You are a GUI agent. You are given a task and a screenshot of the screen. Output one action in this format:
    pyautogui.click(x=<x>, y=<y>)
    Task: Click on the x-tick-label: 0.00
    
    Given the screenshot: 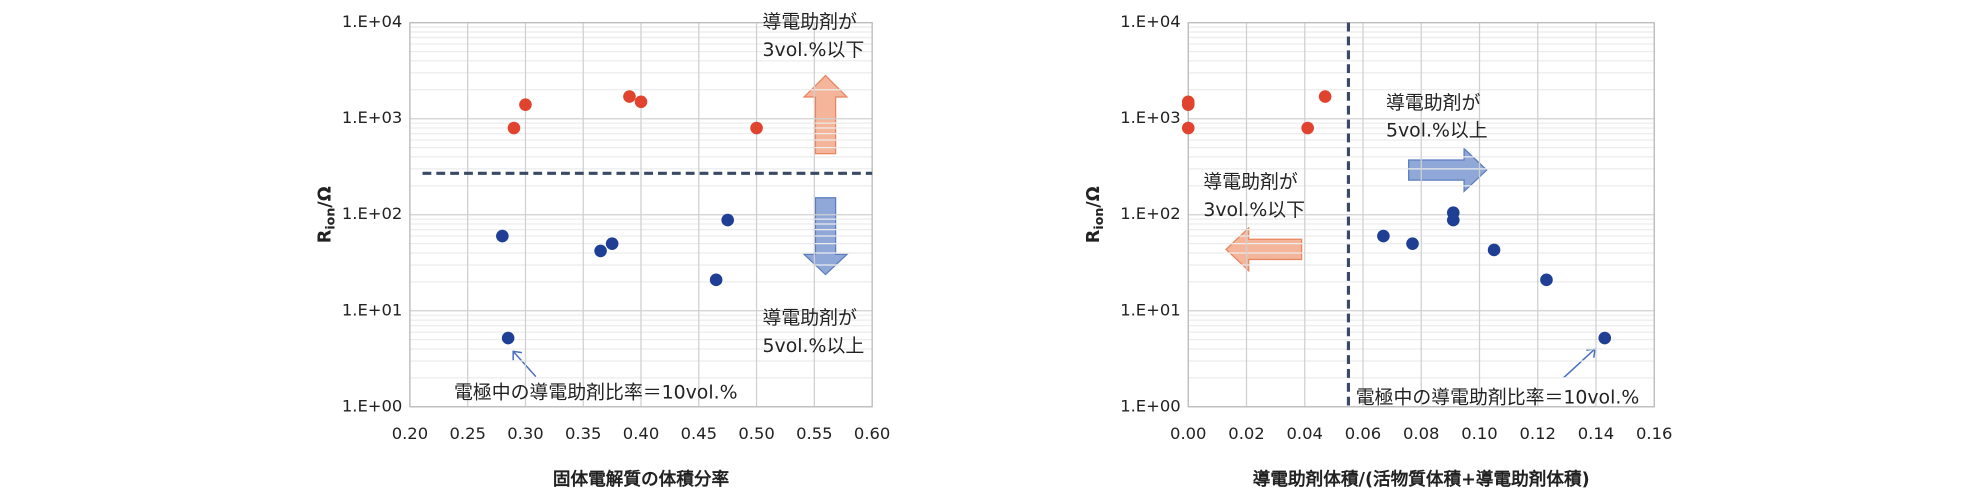 What is the action you would take?
    pyautogui.click(x=1188, y=433)
    